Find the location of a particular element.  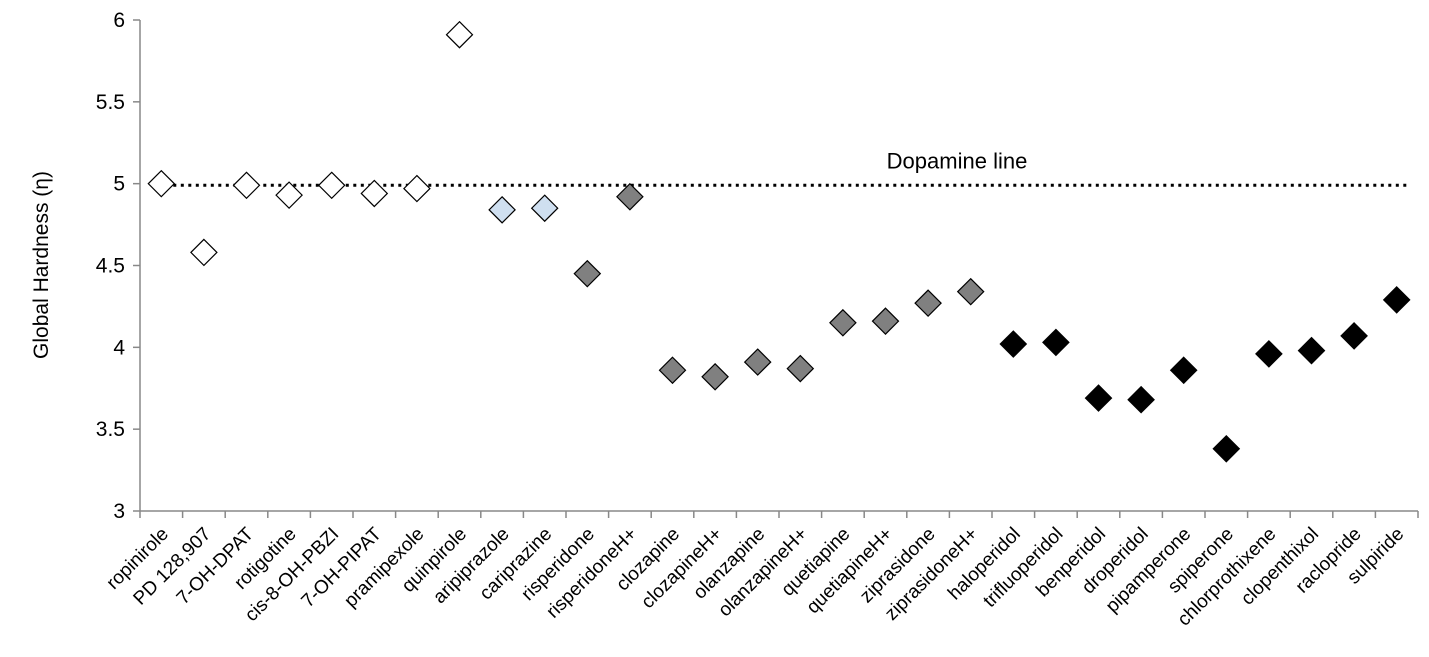

data-point-trifluoperidol is located at coordinates (1056, 342).